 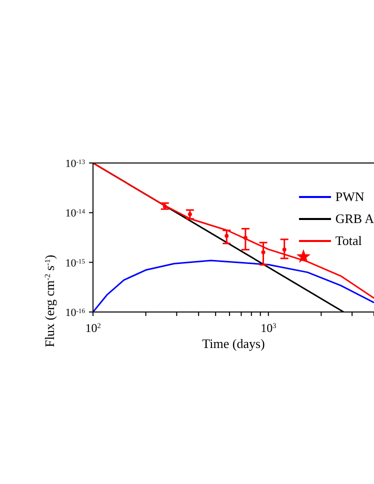 I want to click on y-tick-label: 10$^{-16}$, so click(x=75, y=313).